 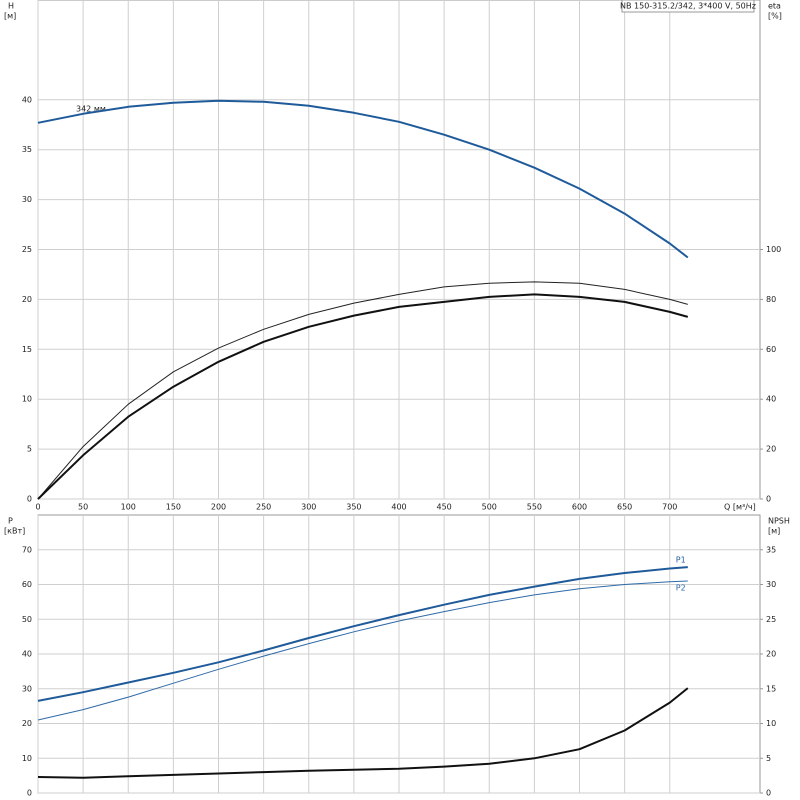 What do you see at coordinates (353, 507) in the screenshot?
I see `x-tick-label: 350` at bounding box center [353, 507].